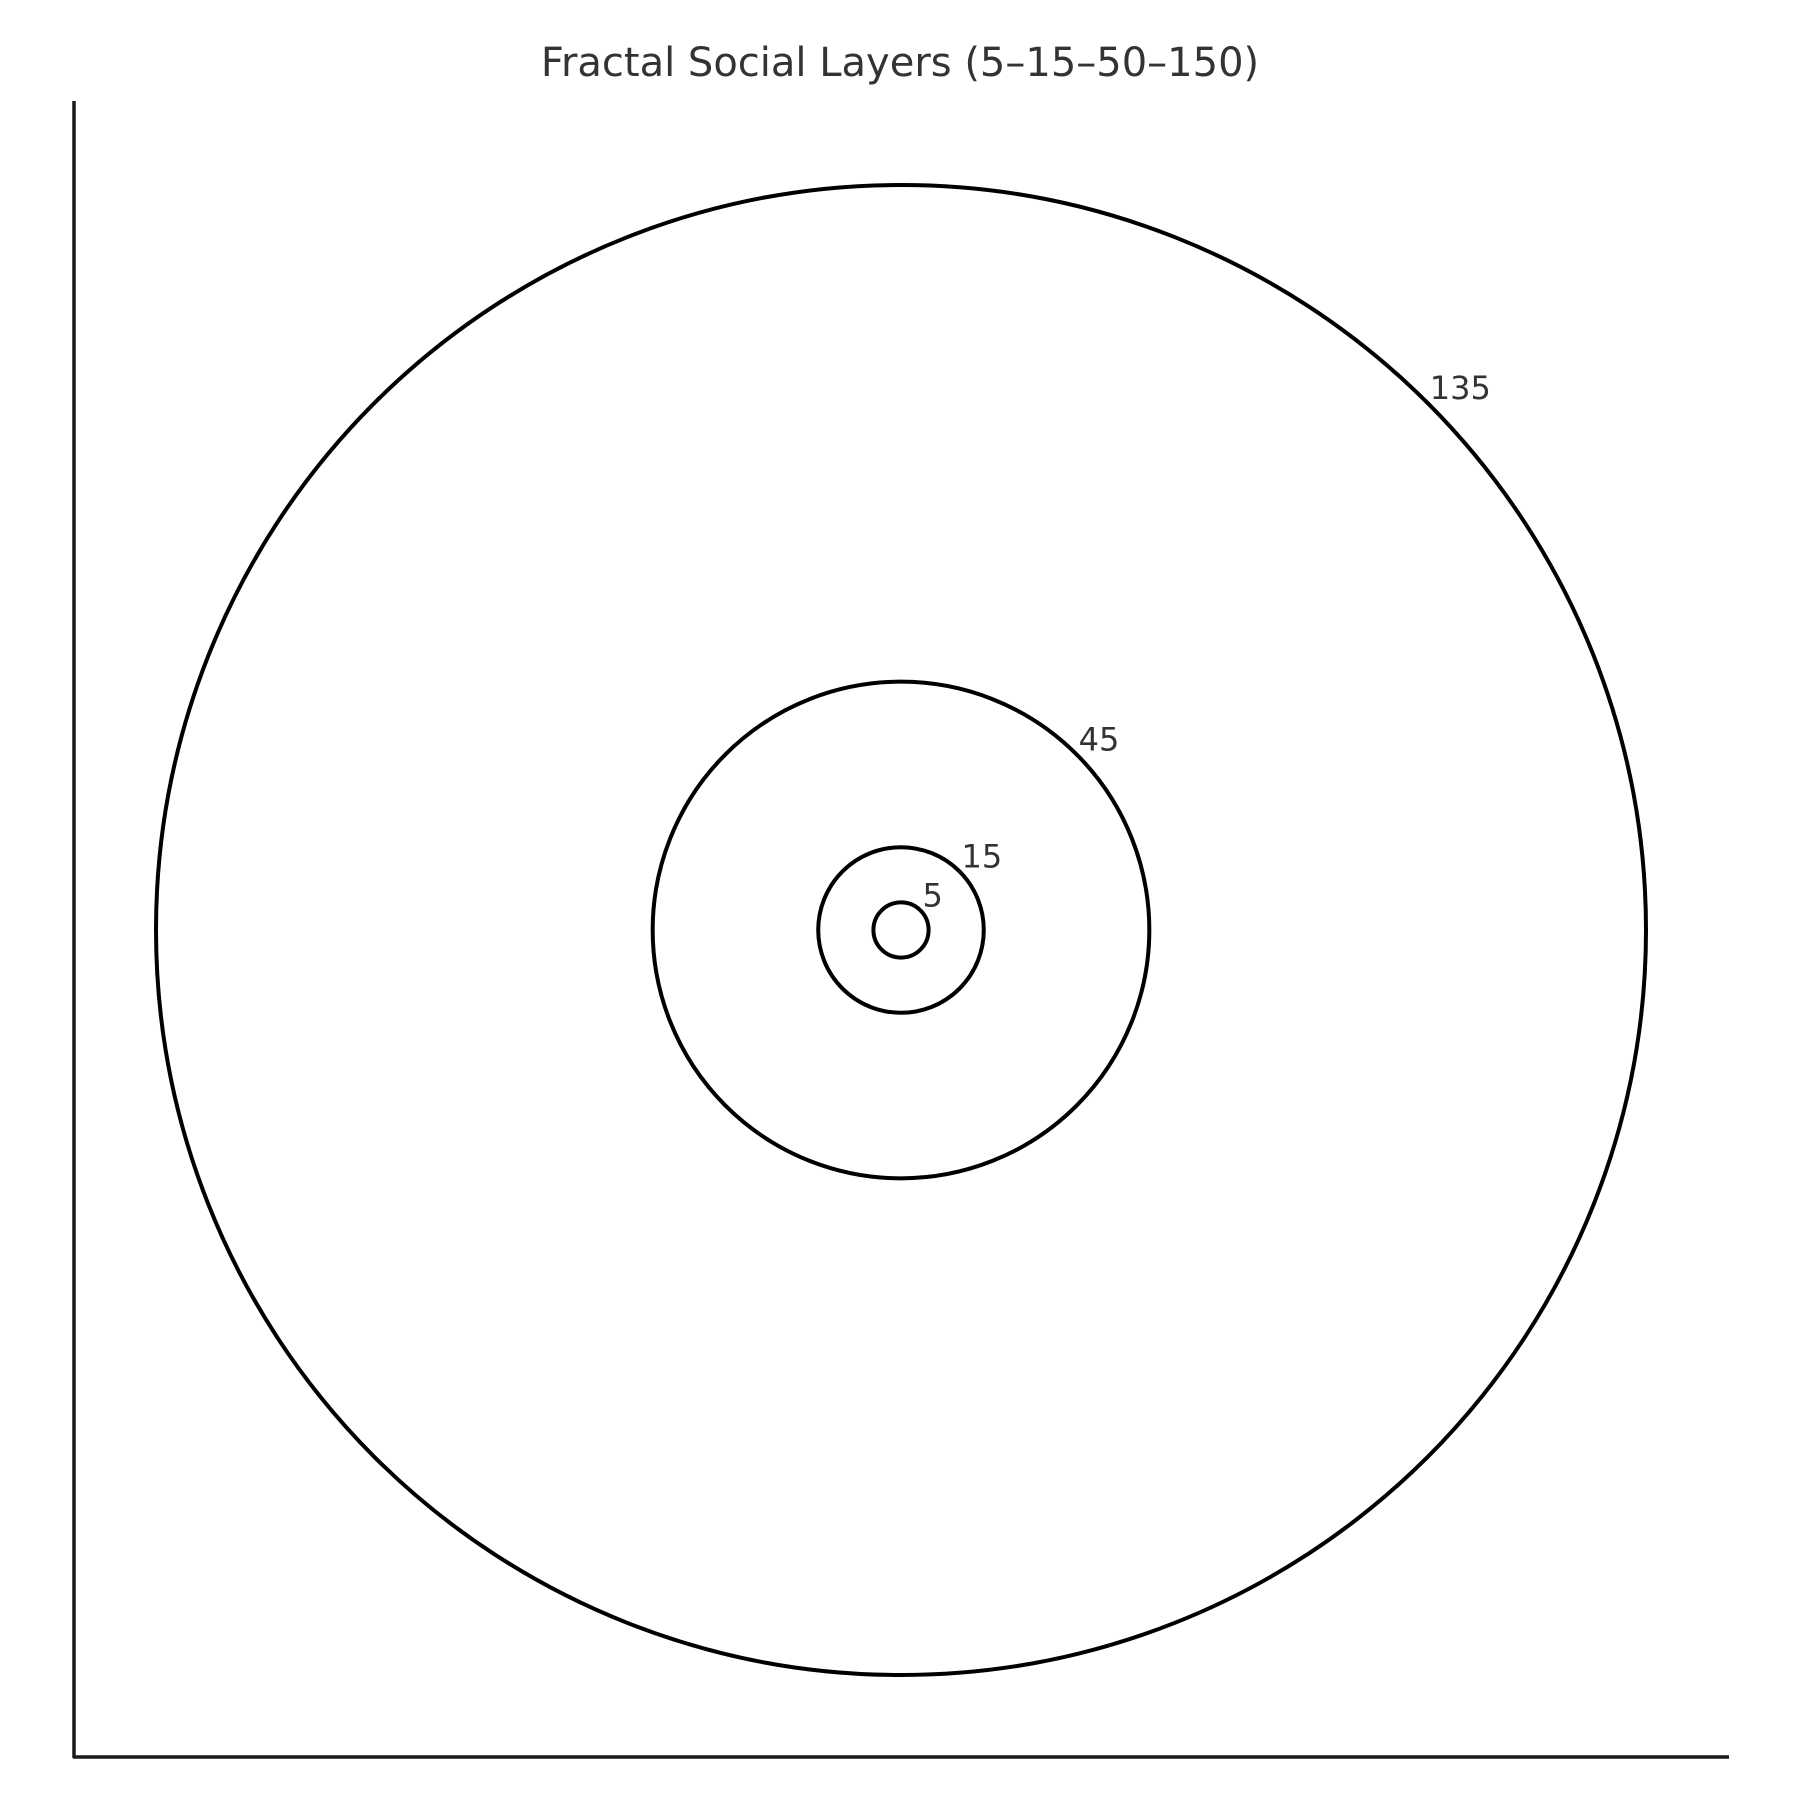 Image resolution: width=1800 pixels, height=1800 pixels. I want to click on layer-label-135: 135, so click(1460, 388).